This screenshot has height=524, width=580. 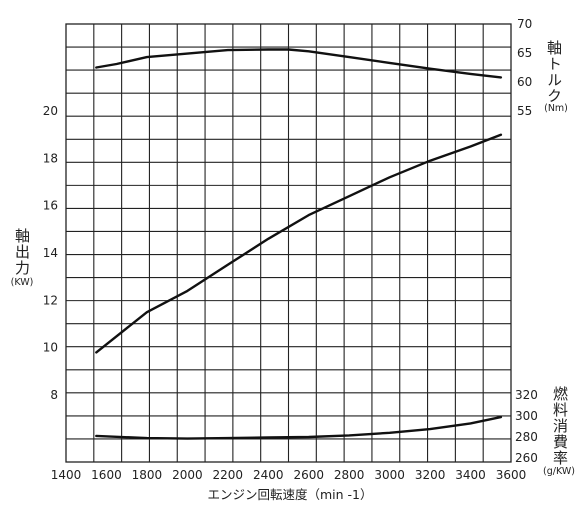 I want to click on x-tick-label: 3600, so click(x=511, y=475).